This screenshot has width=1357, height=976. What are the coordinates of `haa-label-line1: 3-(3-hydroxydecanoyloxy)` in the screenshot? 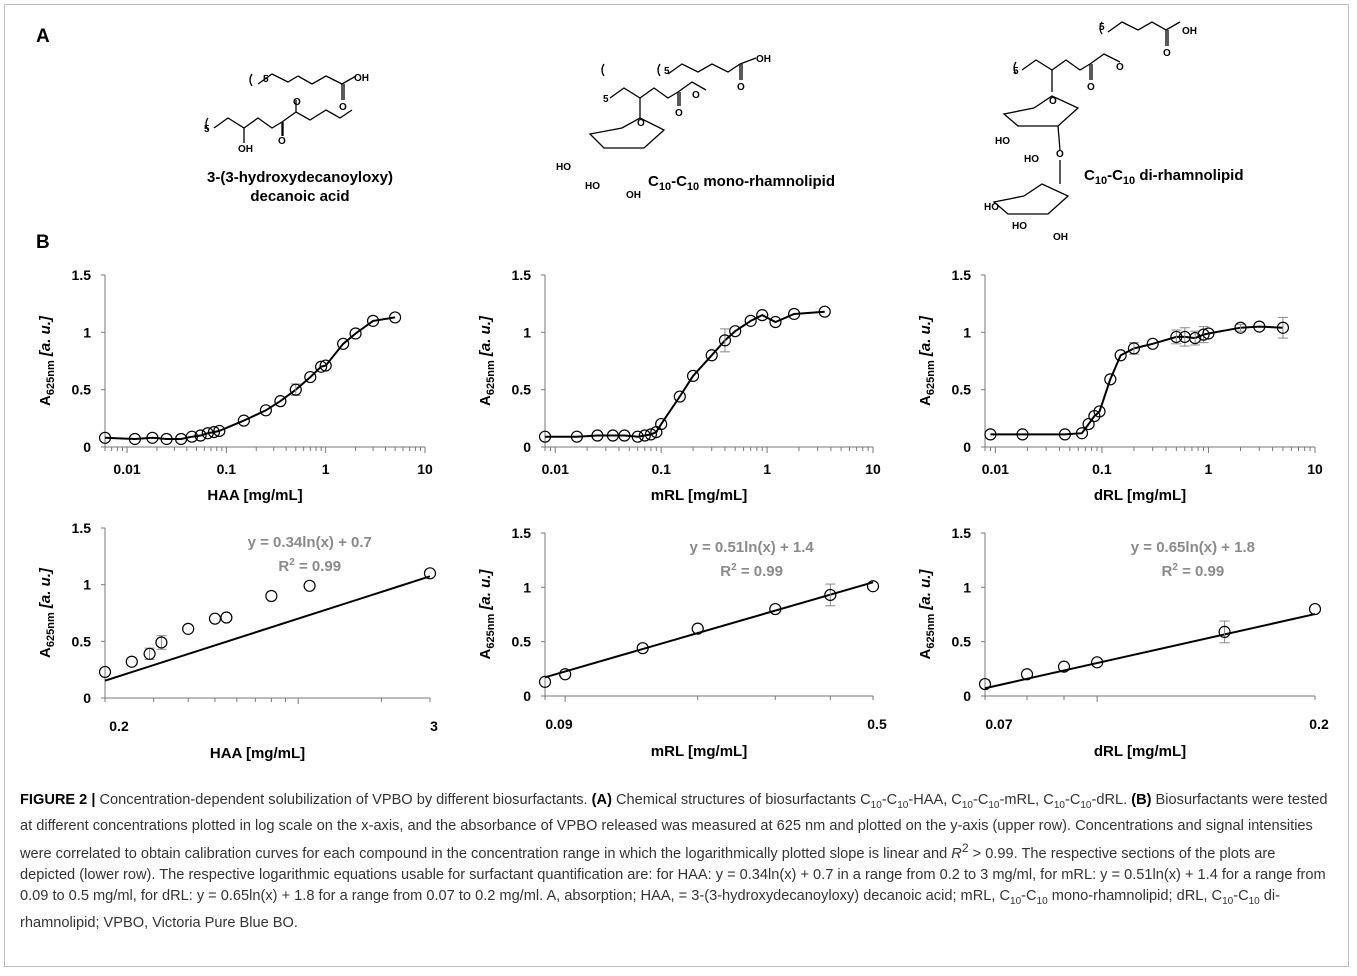 It's located at (300, 177).